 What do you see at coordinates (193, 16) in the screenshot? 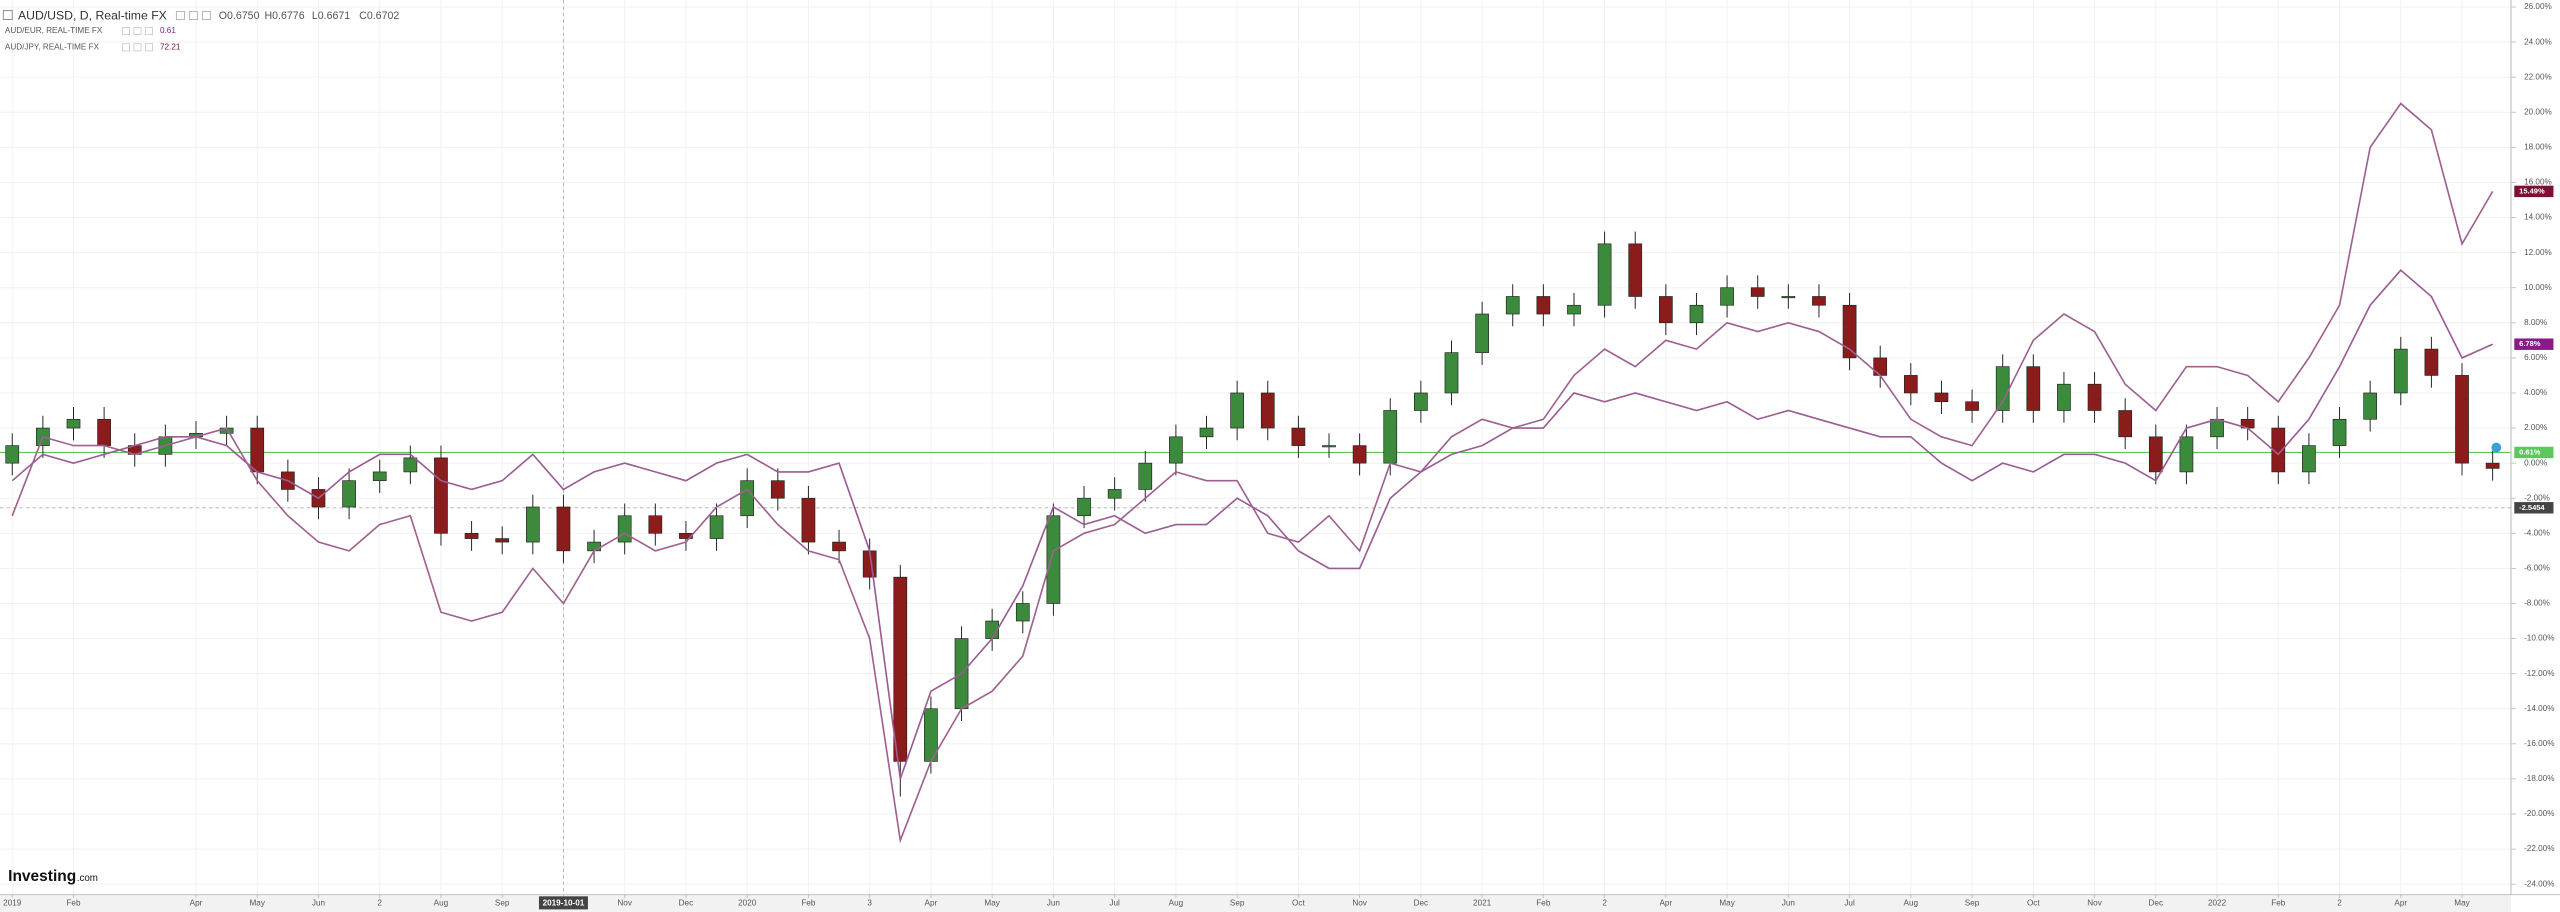
I see `hide-icon` at bounding box center [193, 16].